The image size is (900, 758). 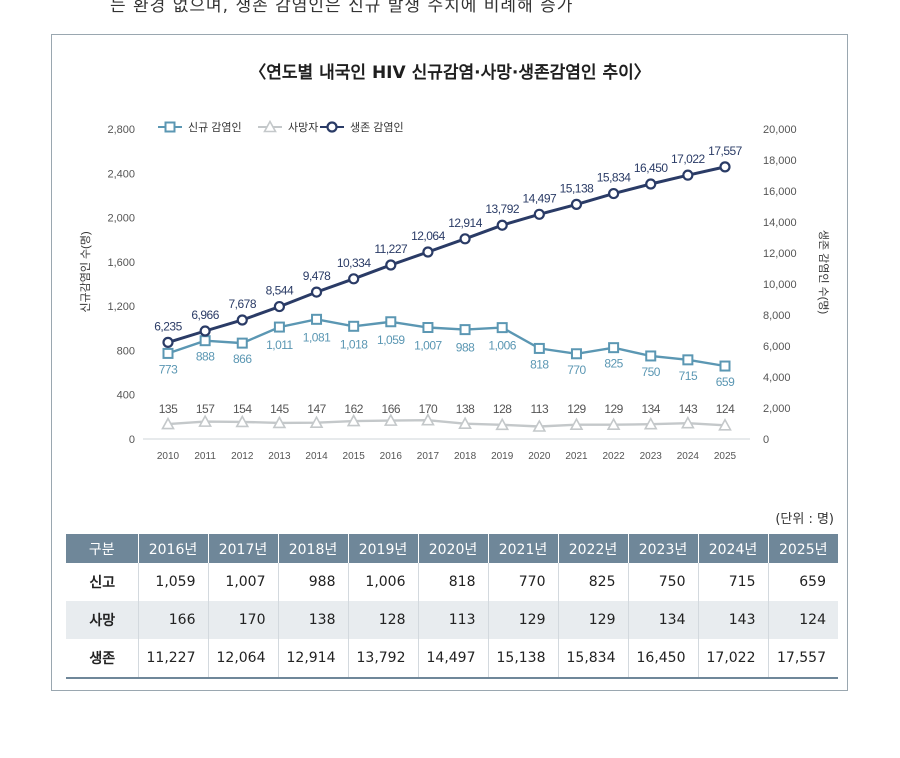 I want to click on left-tick-label: 0, so click(x=132, y=440).